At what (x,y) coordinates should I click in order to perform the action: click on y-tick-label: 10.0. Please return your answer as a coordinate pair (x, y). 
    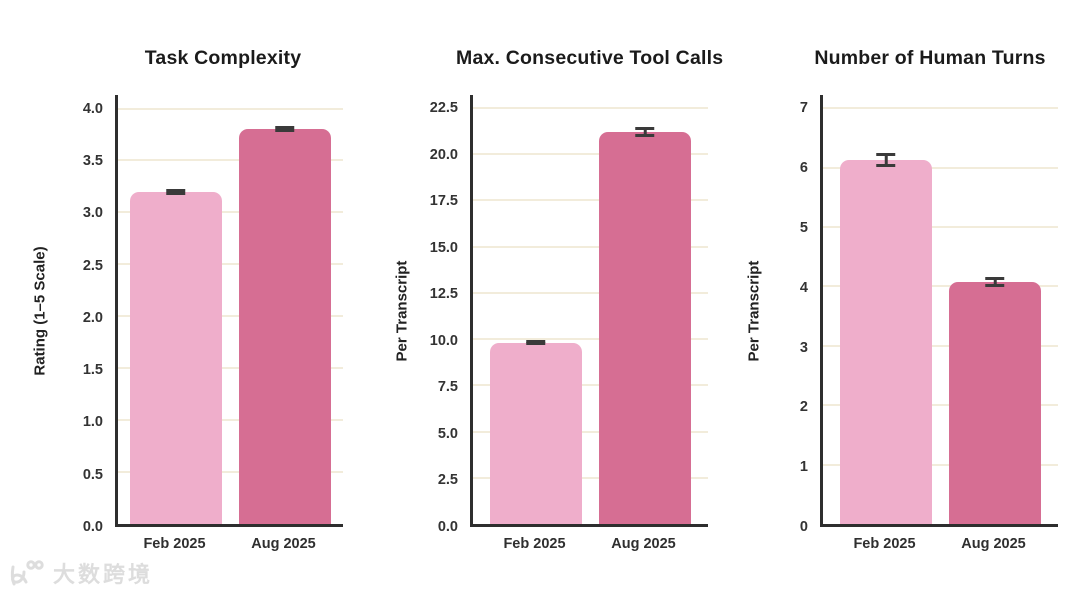
    Looking at the image, I should click on (443, 340).